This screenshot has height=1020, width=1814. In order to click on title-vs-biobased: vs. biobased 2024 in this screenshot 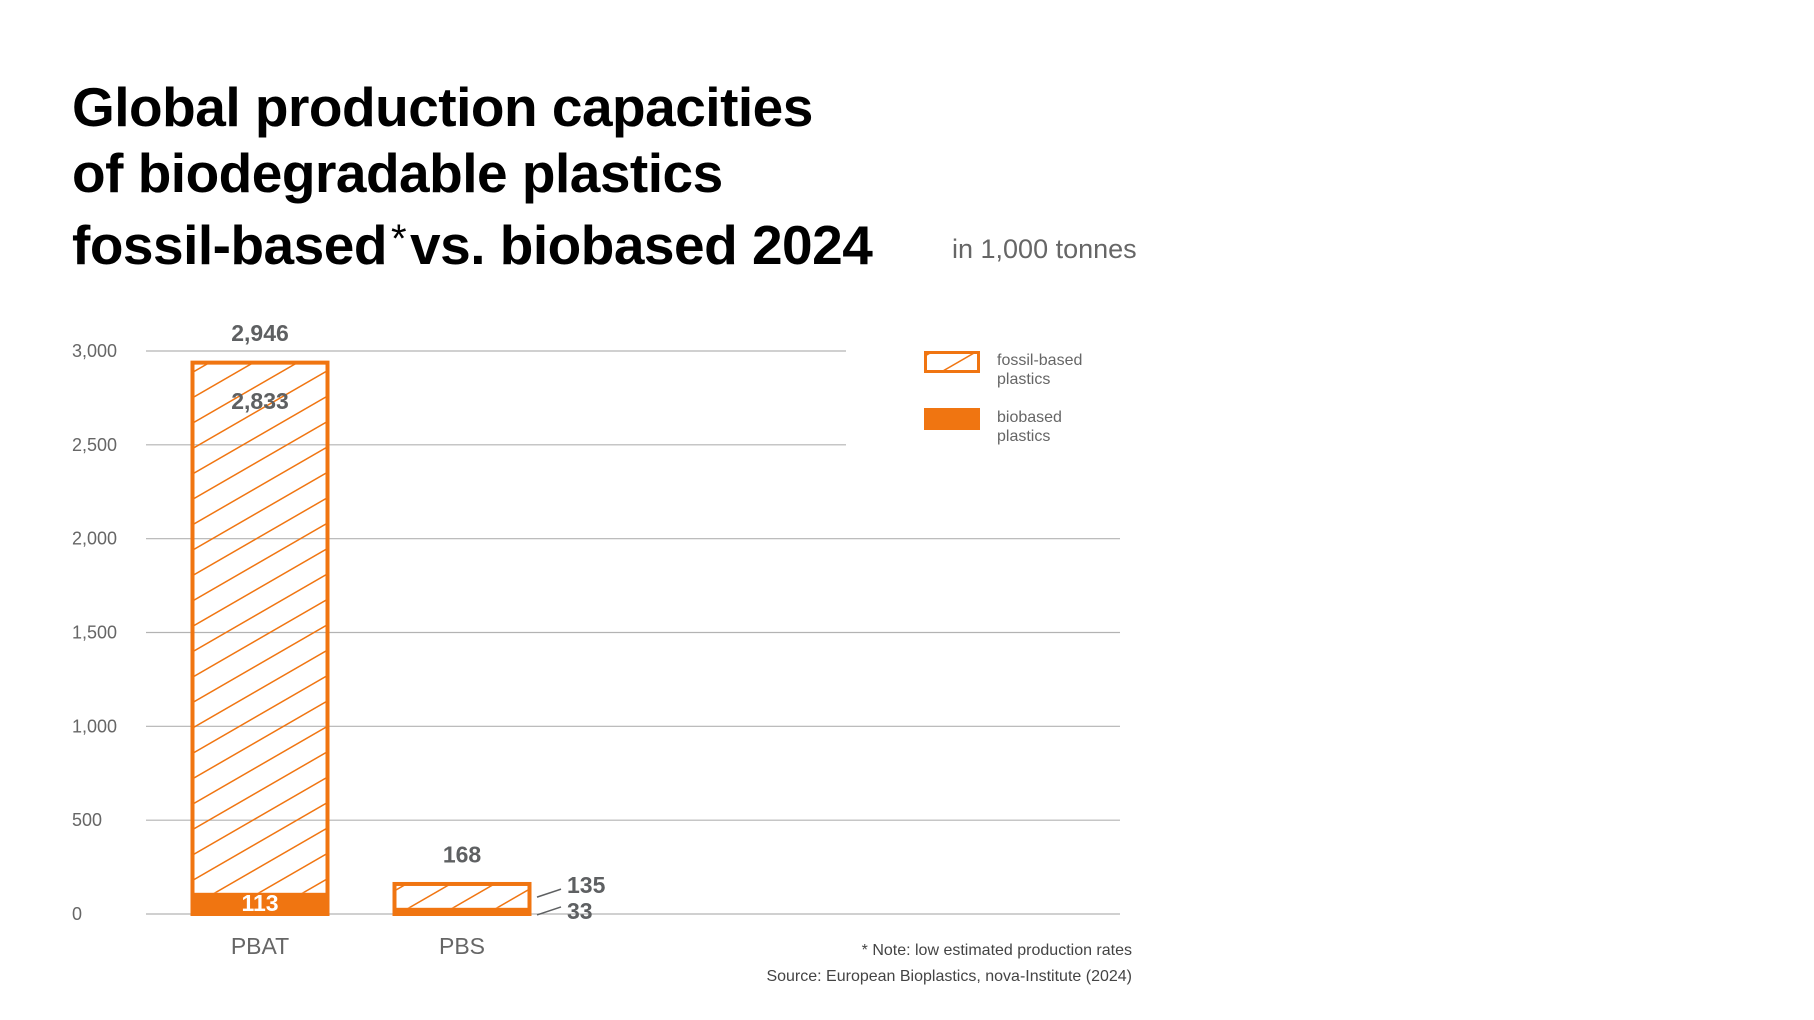, I will do `click(641, 245)`.